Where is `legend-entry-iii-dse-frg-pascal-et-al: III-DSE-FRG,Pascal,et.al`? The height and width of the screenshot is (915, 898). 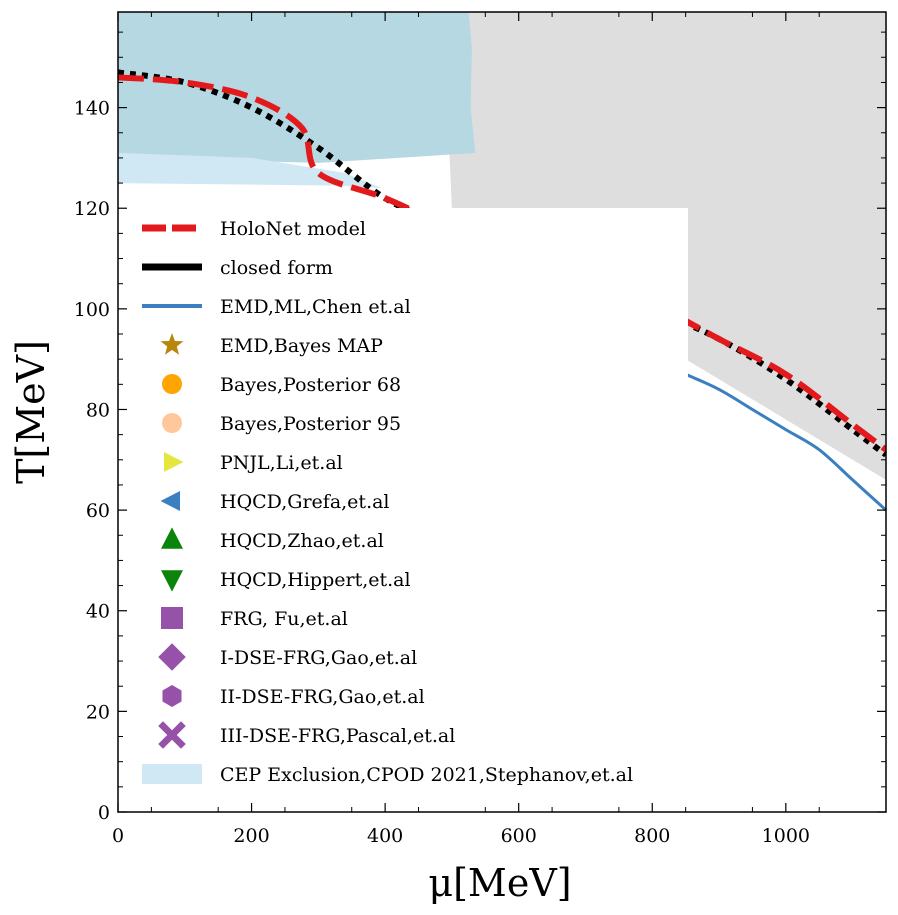 legend-entry-iii-dse-frg-pascal-et-al: III-DSE-FRG,Pascal,et.al is located at coordinates (306, 735).